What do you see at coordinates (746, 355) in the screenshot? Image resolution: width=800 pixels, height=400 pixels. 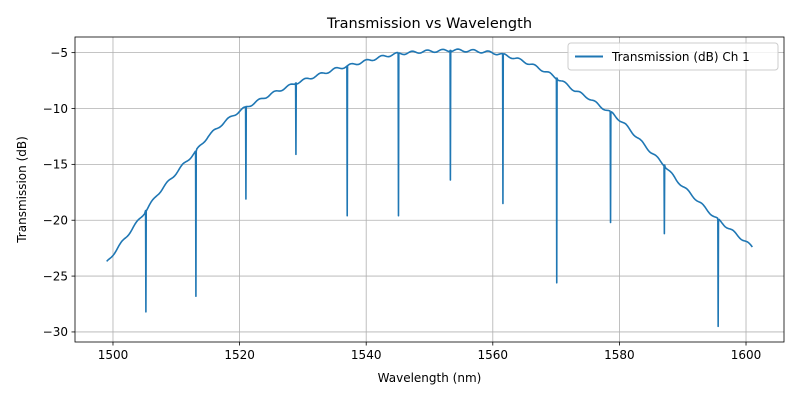 I see `x-tick-label: 1600` at bounding box center [746, 355].